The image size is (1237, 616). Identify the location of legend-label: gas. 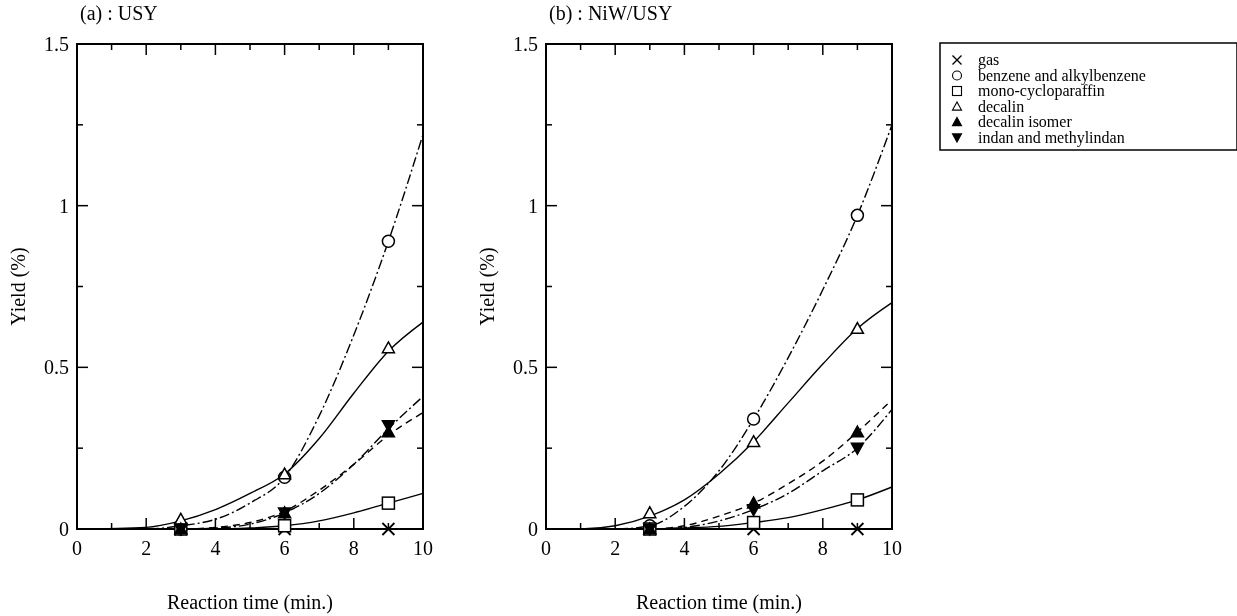
(989, 60).